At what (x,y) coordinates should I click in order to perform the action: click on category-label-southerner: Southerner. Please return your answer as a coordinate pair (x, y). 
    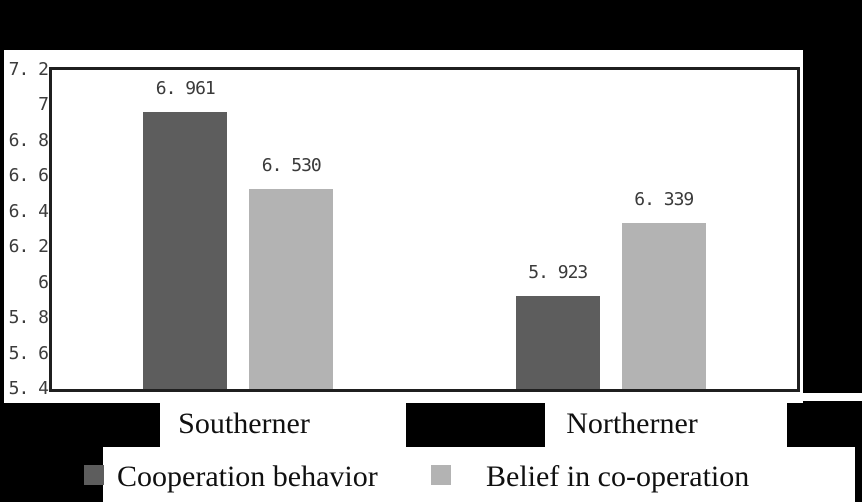
    Looking at the image, I should click on (244, 423).